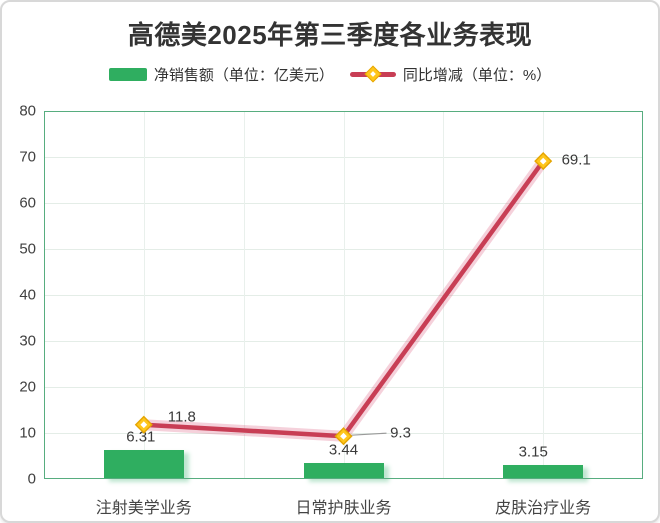 This screenshot has width=660, height=523. What do you see at coordinates (27, 203) in the screenshot?
I see `y-axis-tick: 60` at bounding box center [27, 203].